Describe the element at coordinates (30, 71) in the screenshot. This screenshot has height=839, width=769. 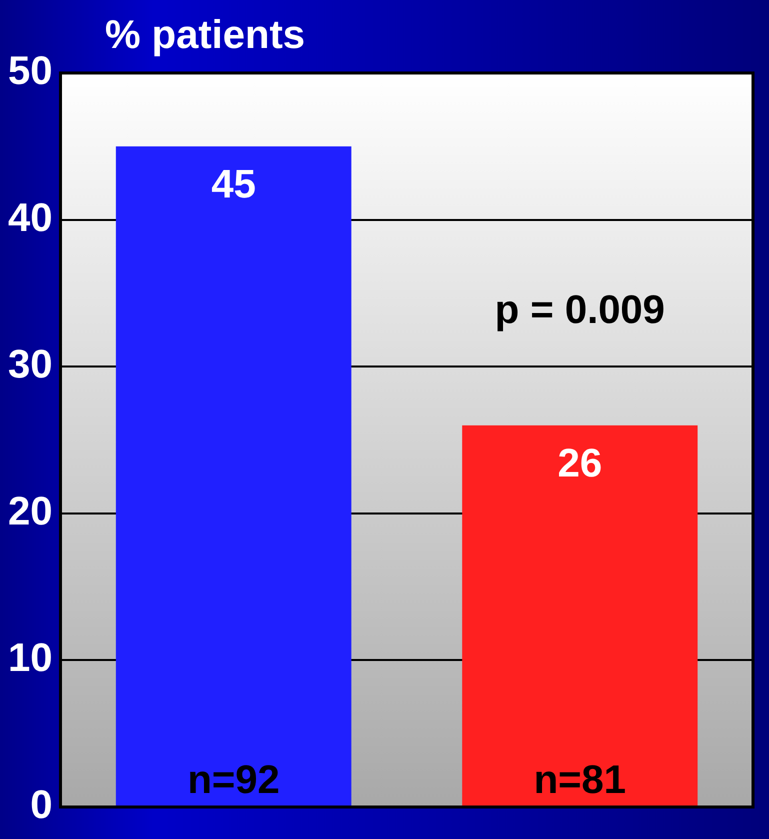
I see `y-tick-label: 50` at that location.